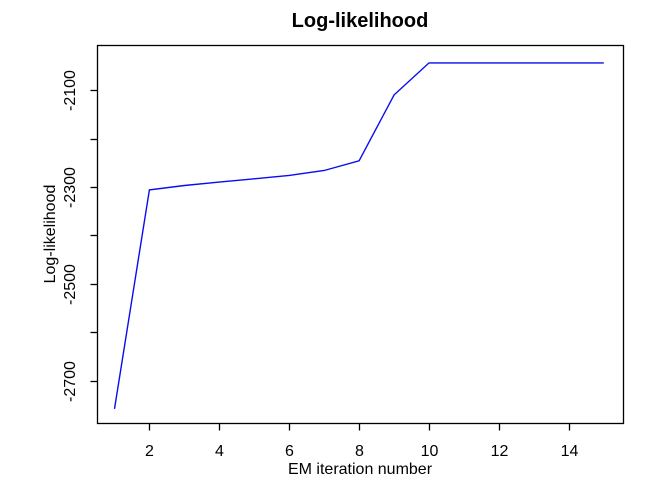 This screenshot has width=672, height=480. What do you see at coordinates (500, 451) in the screenshot?
I see `x-tick-label: 12` at bounding box center [500, 451].